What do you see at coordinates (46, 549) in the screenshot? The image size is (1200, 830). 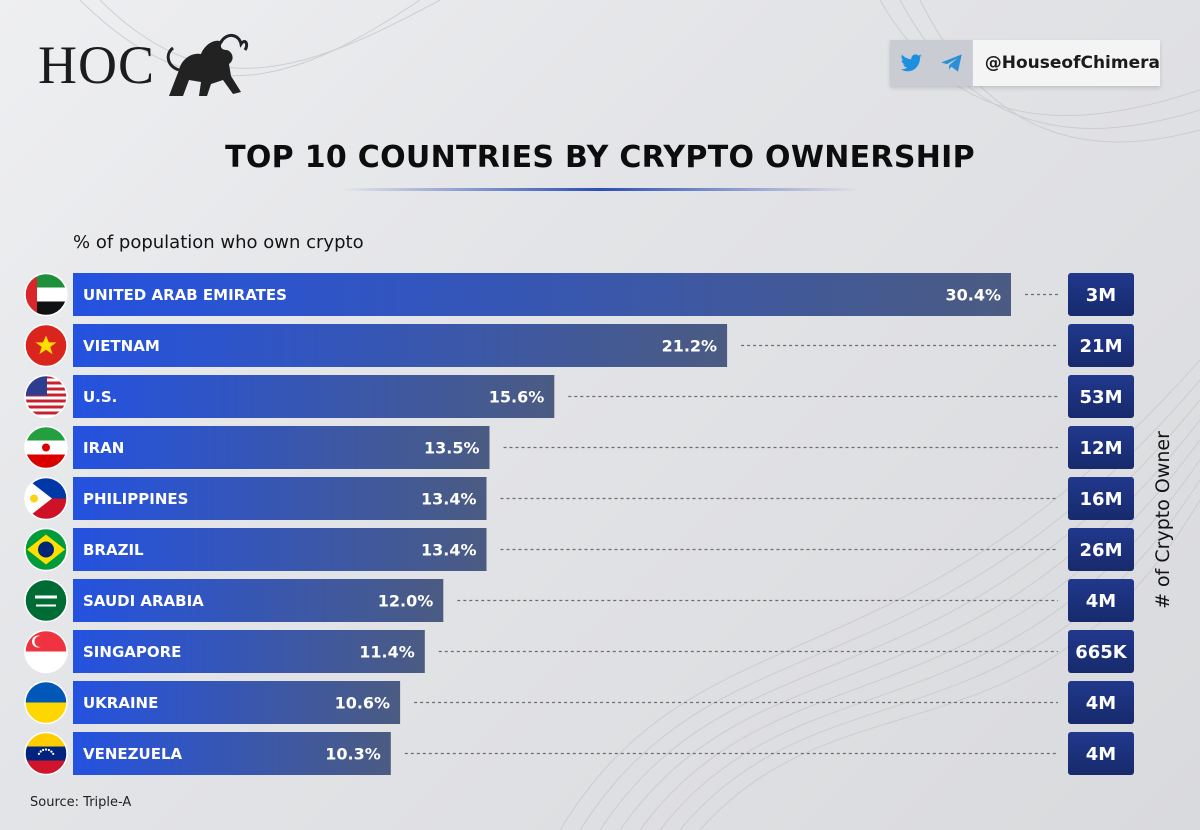 I see `brazil-flag-icon` at bounding box center [46, 549].